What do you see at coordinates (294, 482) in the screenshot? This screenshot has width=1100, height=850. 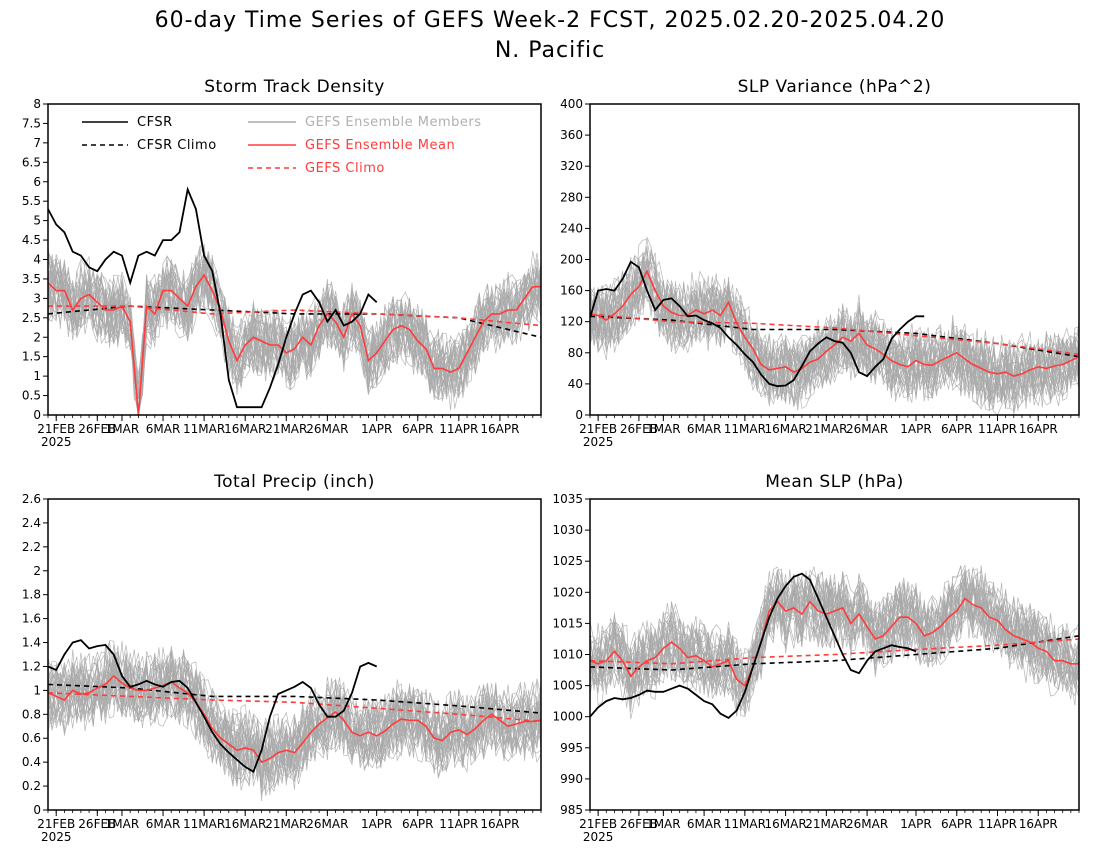 I see `total-precip-title: Total Precip (inch)` at bounding box center [294, 482].